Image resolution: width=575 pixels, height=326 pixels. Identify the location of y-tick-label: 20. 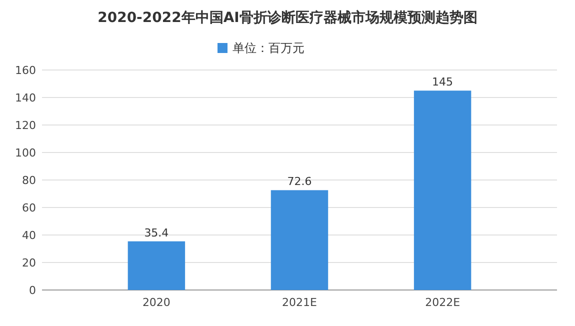
(29, 263).